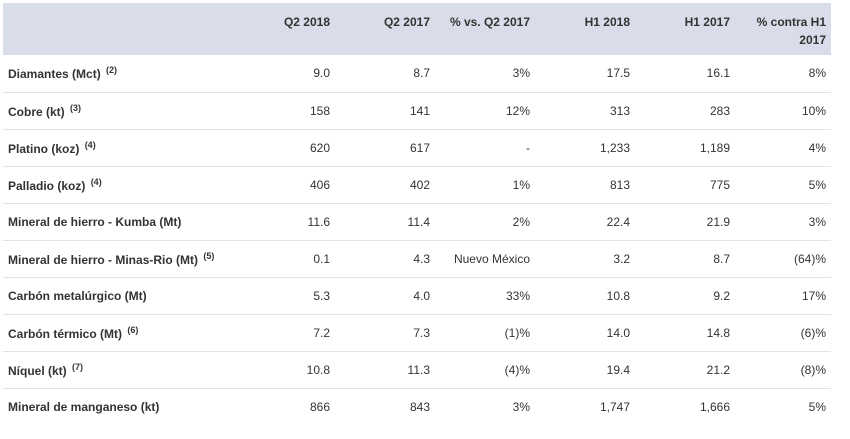 Image resolution: width=850 pixels, height=439 pixels. What do you see at coordinates (721, 295) in the screenshot?
I see `value-cell: 9.2` at bounding box center [721, 295].